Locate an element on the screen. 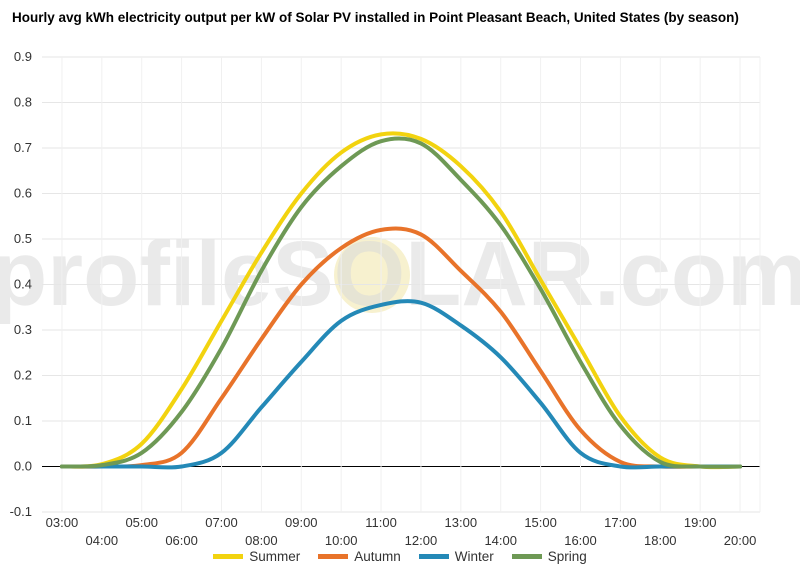 The height and width of the screenshot is (570, 800). y-tick-label: 0.4 is located at coordinates (23, 284).